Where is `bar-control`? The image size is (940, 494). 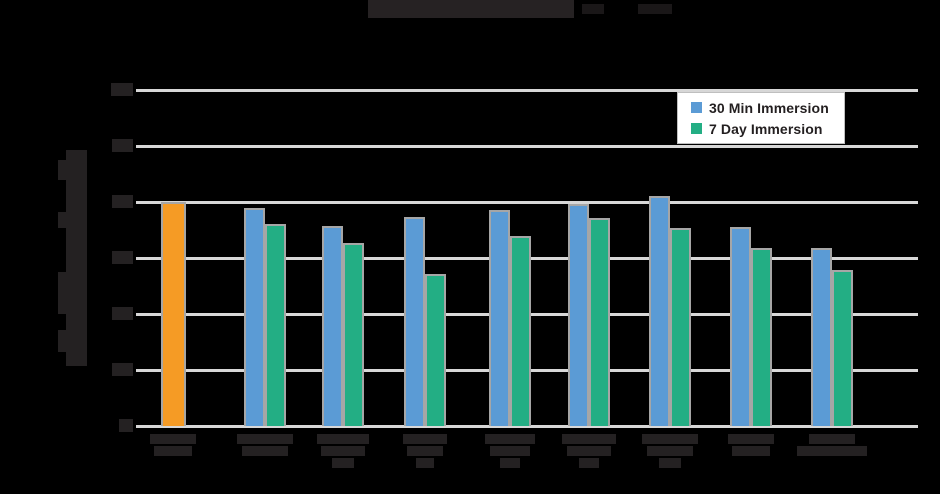
bar-control is located at coordinates (173, 314).